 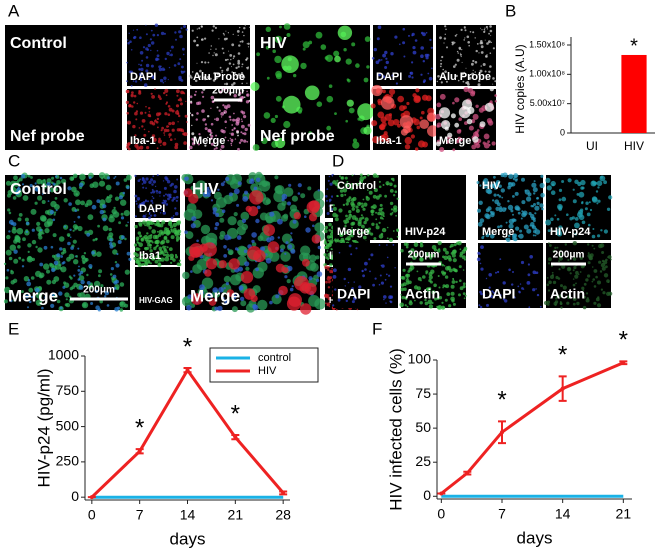 I want to click on y-axis-label: HIV-p24 (pg/ml), so click(x=43, y=427).